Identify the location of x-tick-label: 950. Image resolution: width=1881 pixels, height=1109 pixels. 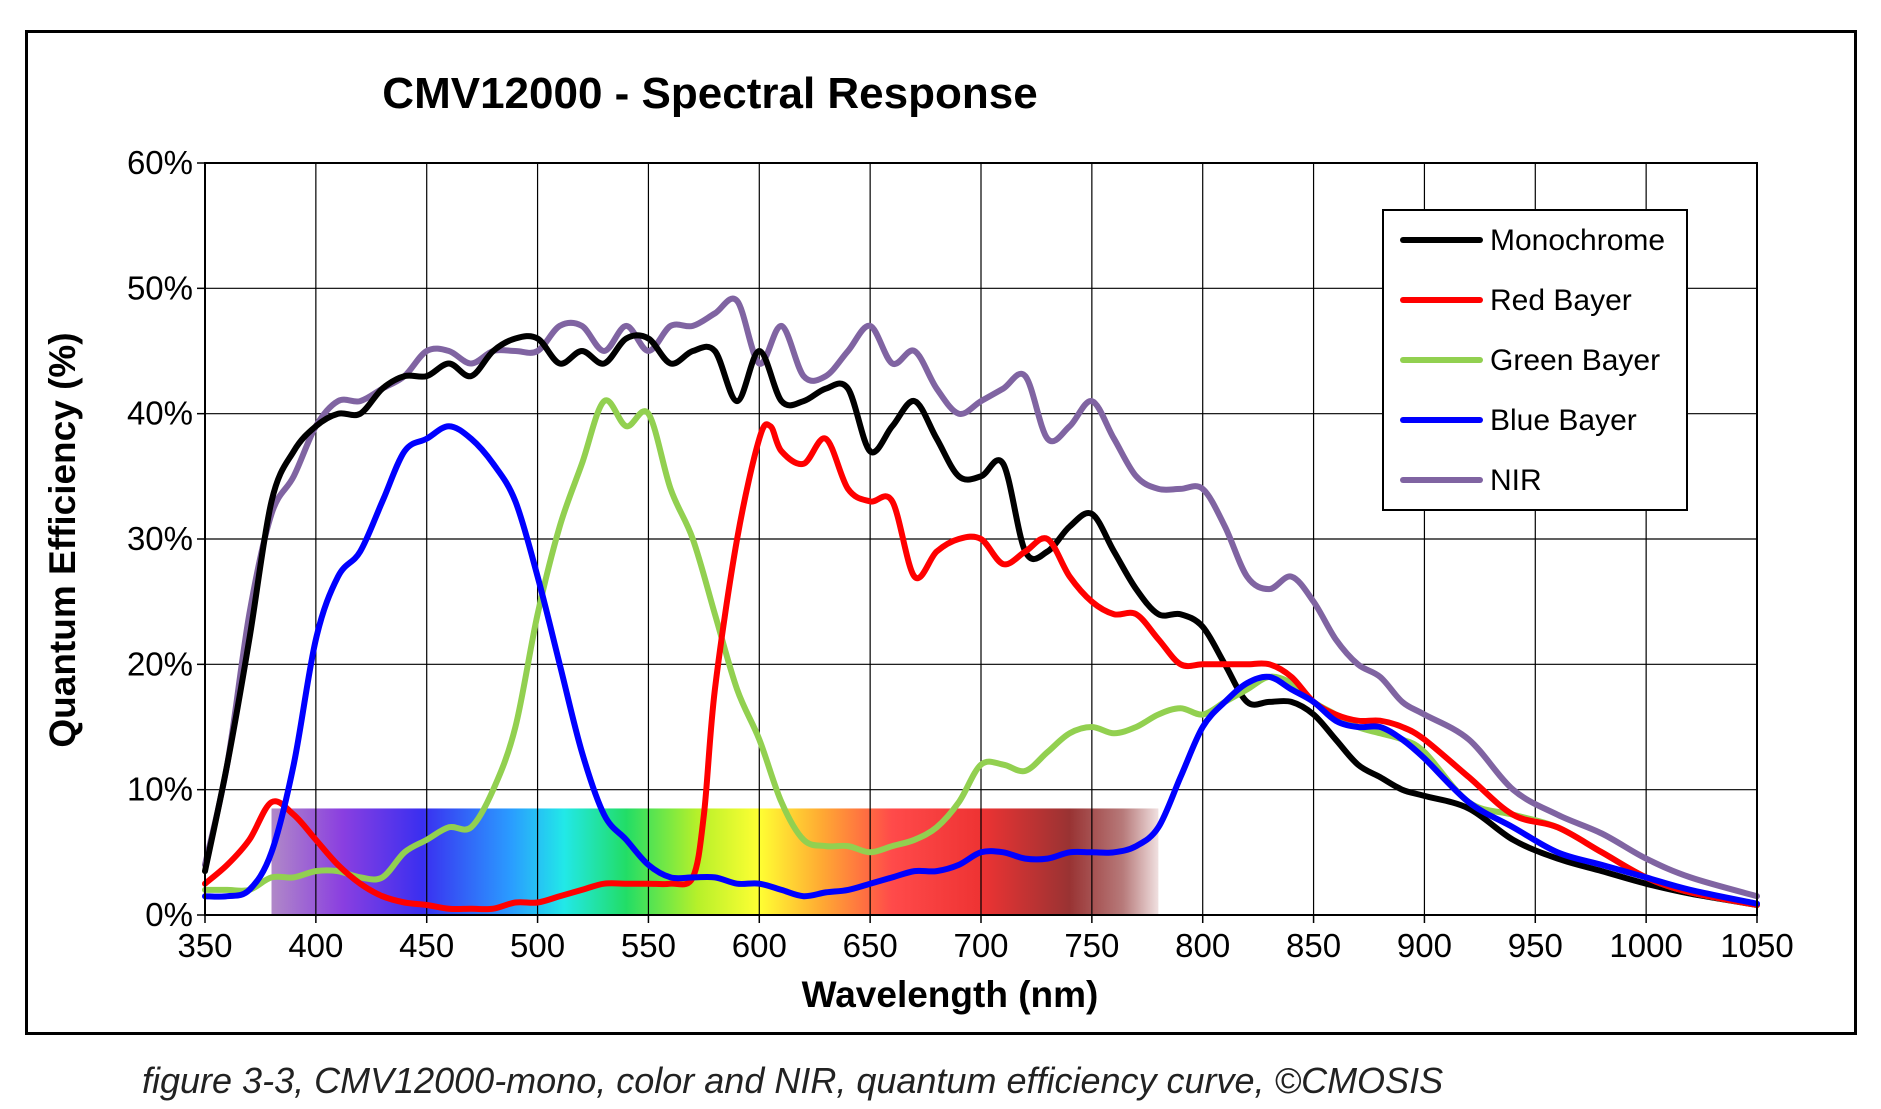
(1535, 945).